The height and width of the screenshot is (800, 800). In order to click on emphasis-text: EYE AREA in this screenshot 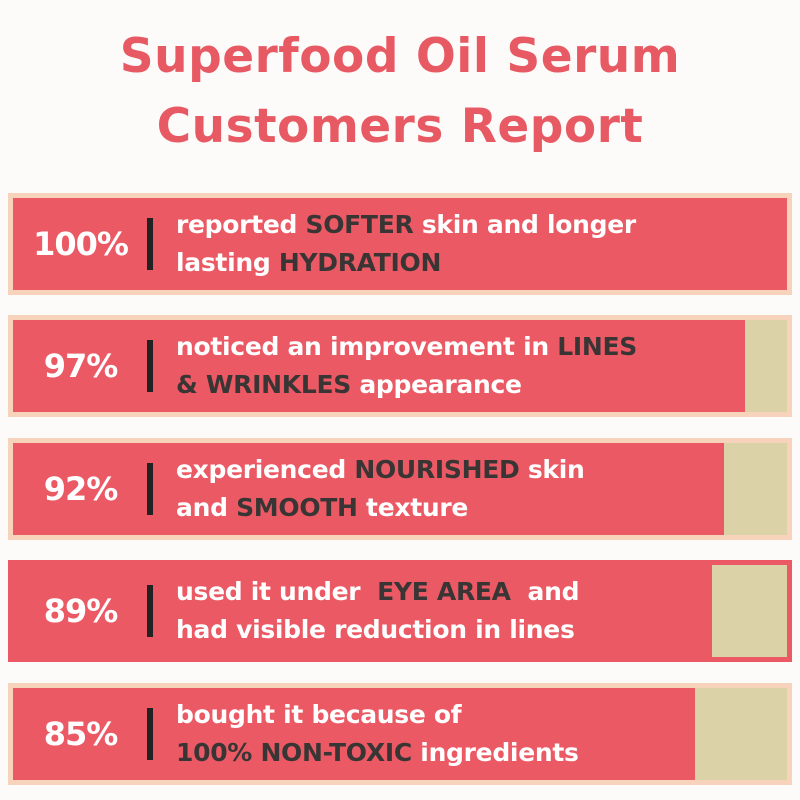, I will do `click(444, 591)`.